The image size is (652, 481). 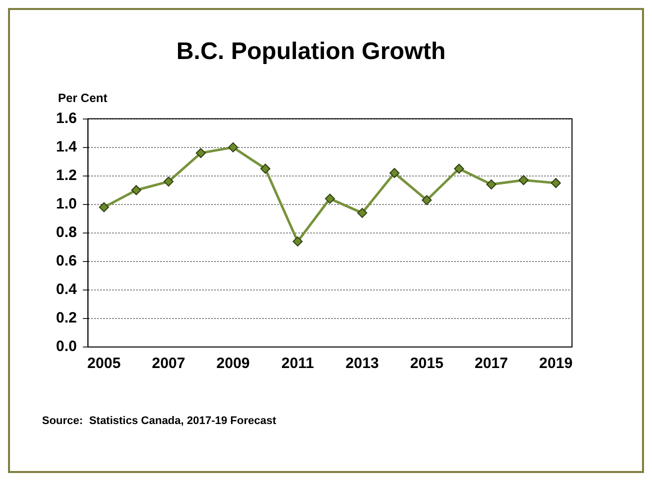 I want to click on y-axis-title: Per Cent, so click(x=83, y=98).